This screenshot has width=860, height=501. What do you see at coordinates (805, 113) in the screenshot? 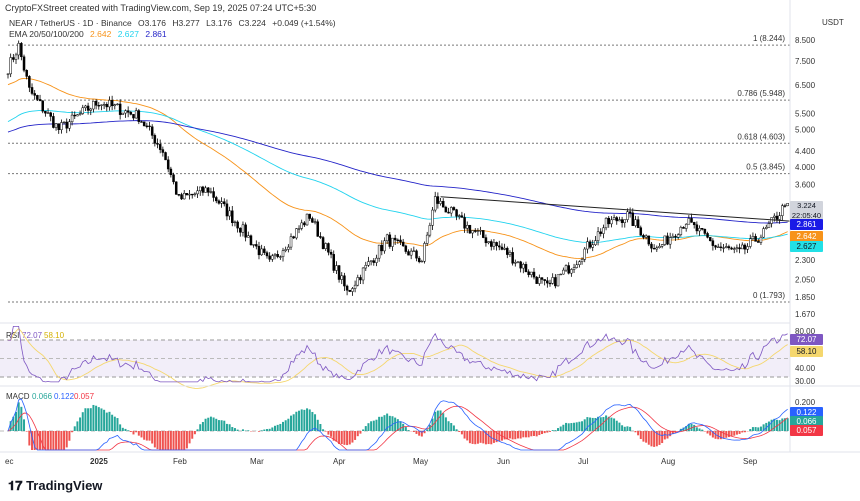
I see `price-tick: 5.500` at bounding box center [805, 113].